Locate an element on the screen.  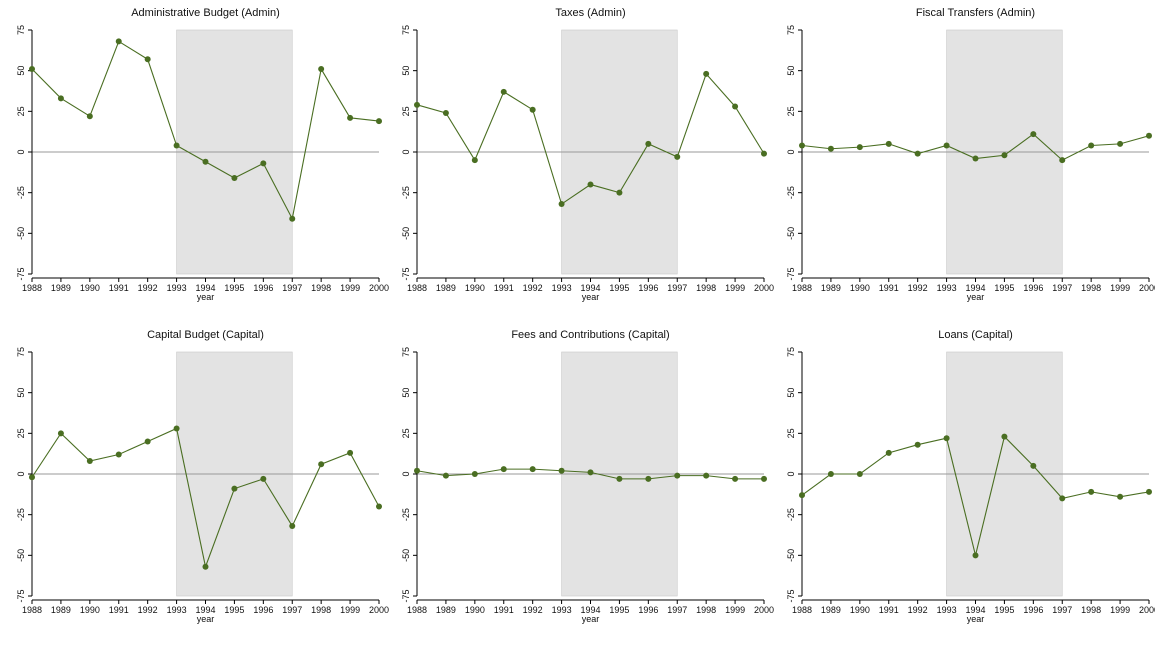
panel-title: Administrative Budget (Admin) is located at coordinates (205, 13).